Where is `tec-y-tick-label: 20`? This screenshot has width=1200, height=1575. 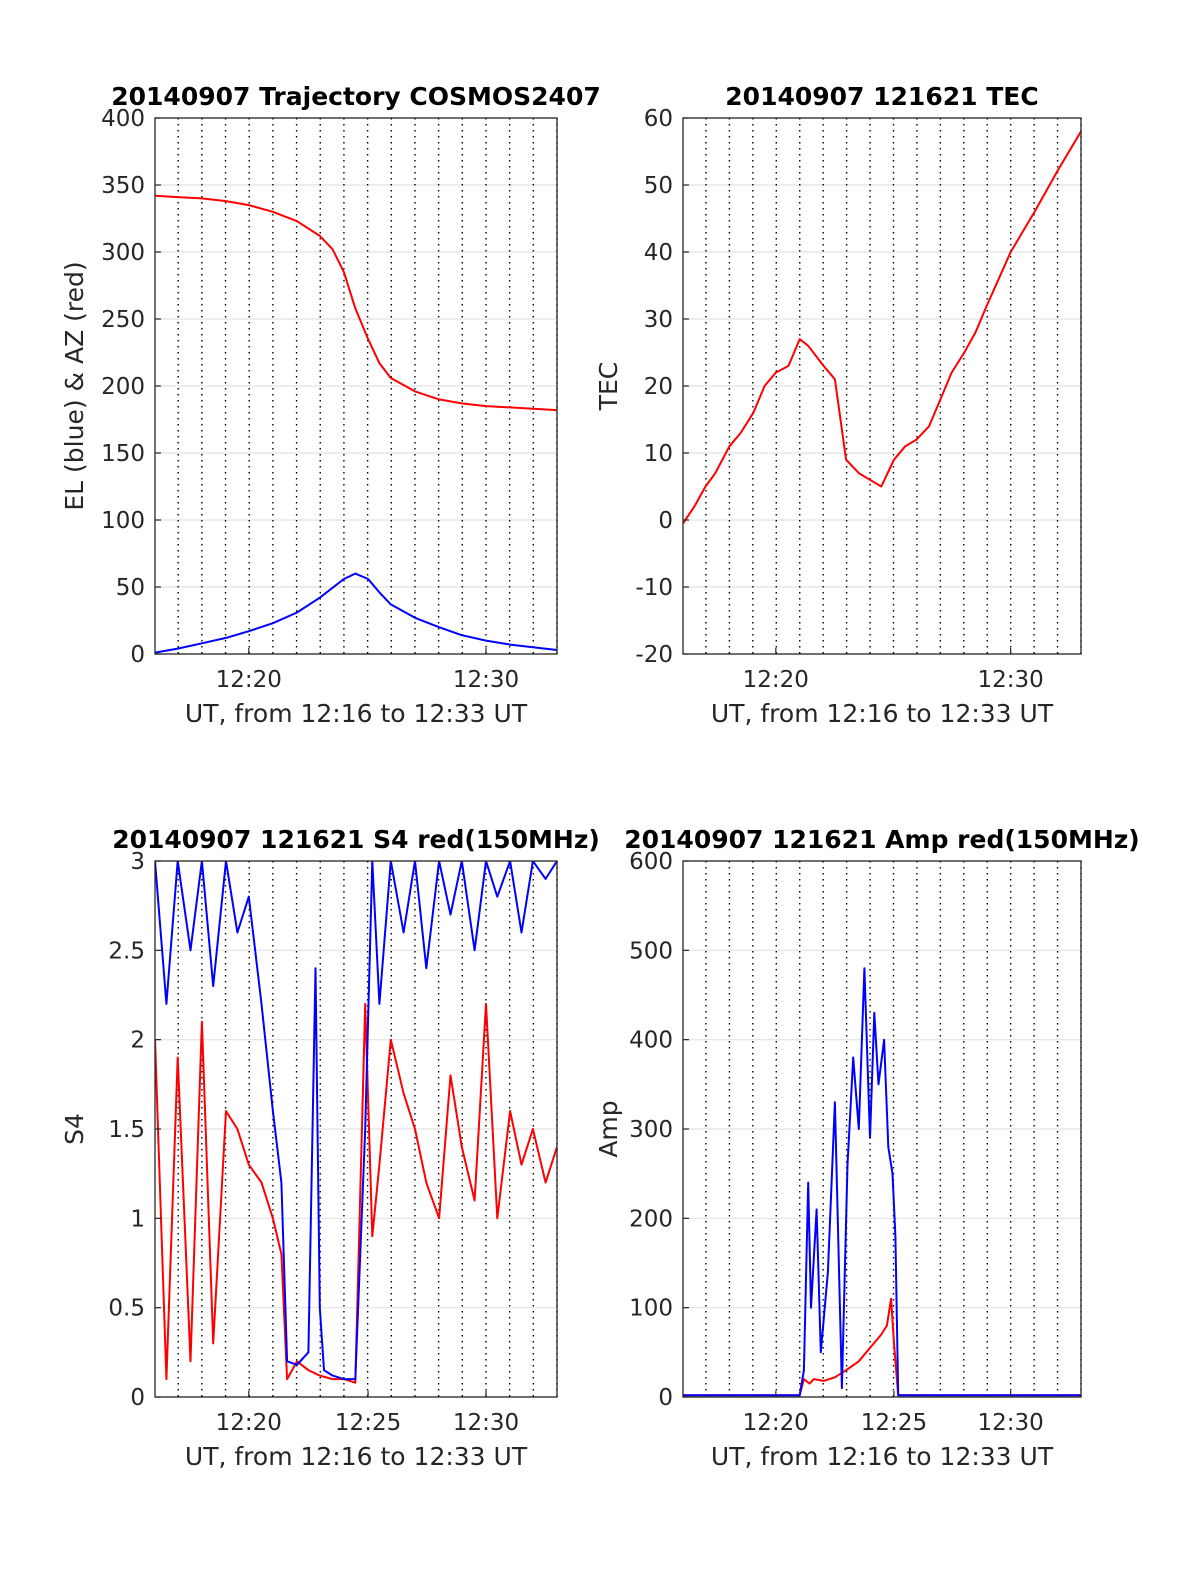 tec-y-tick-label: 20 is located at coordinates (658, 387).